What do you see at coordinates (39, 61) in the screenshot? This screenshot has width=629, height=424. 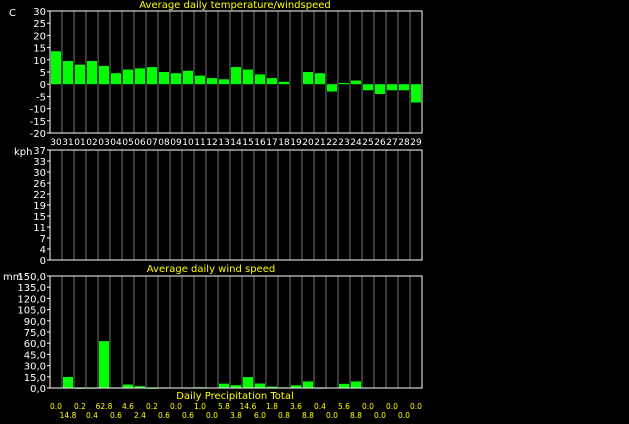 I see `temperature-y-tick-label: 10` at bounding box center [39, 61].